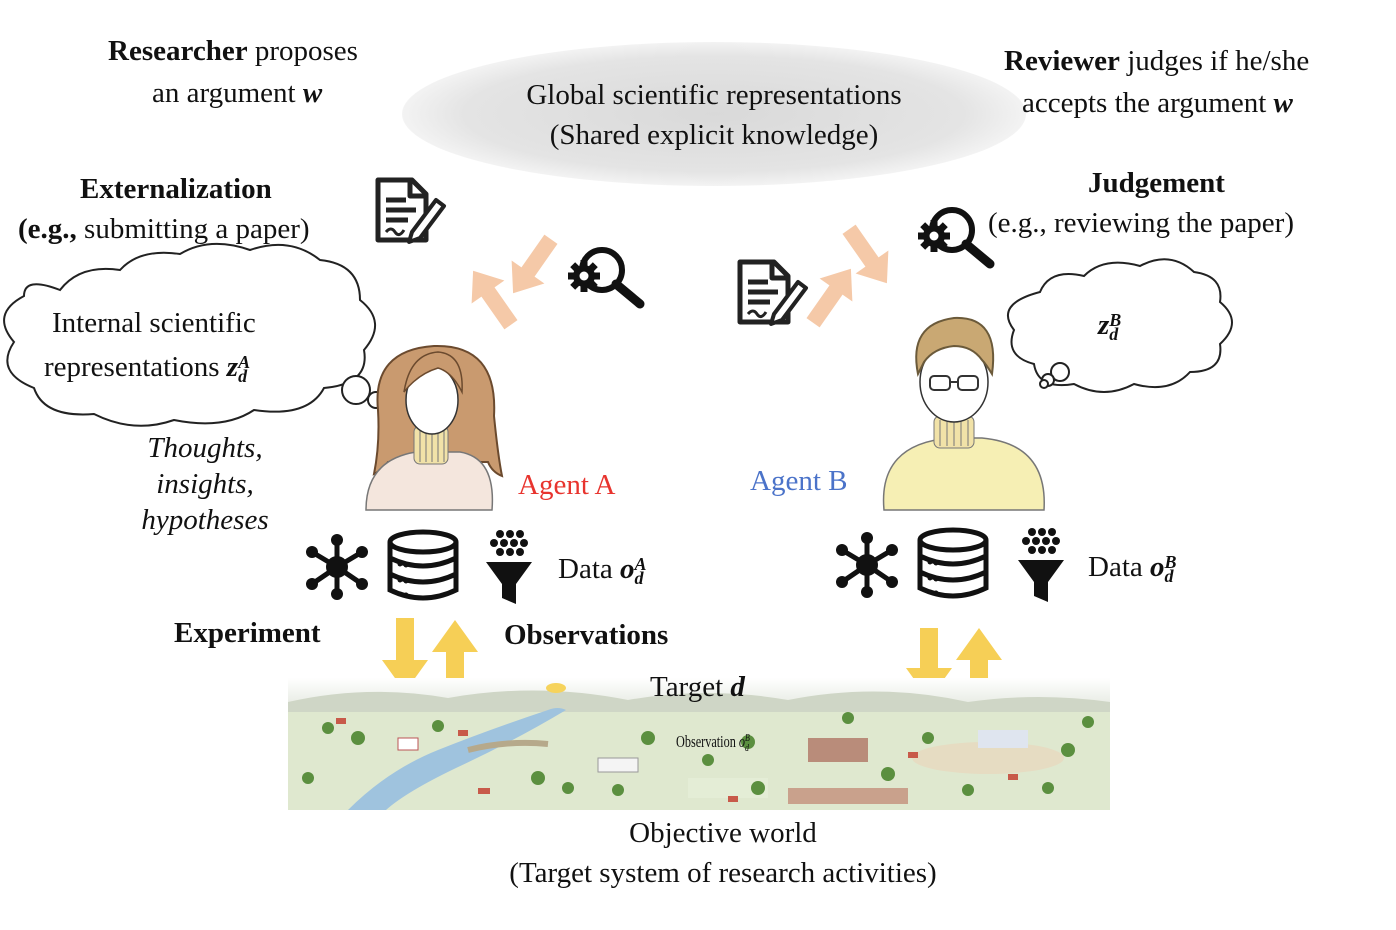 The image size is (1396, 930). What do you see at coordinates (534, 264) in the screenshot?
I see `arrow-down-left` at bounding box center [534, 264].